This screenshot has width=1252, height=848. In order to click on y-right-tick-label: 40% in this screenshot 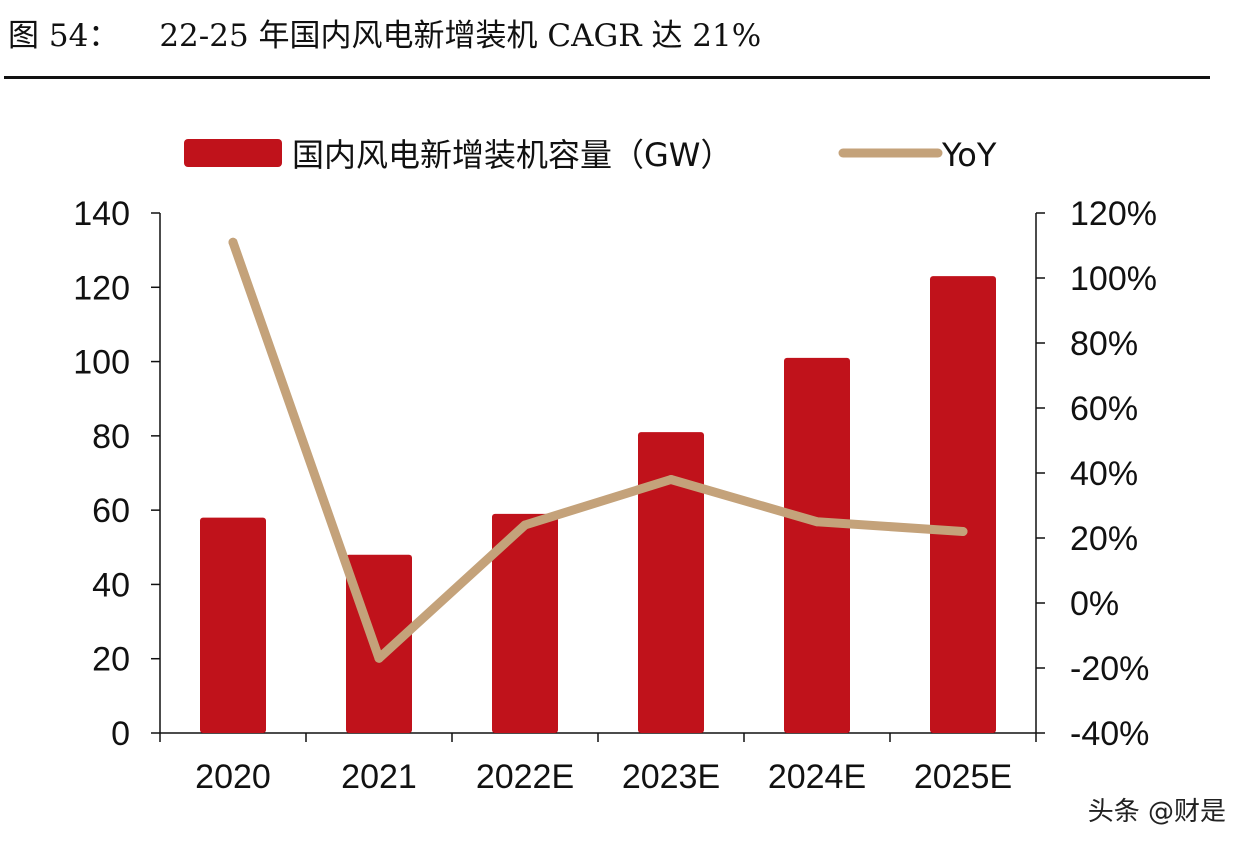, I will do `click(1104, 474)`.